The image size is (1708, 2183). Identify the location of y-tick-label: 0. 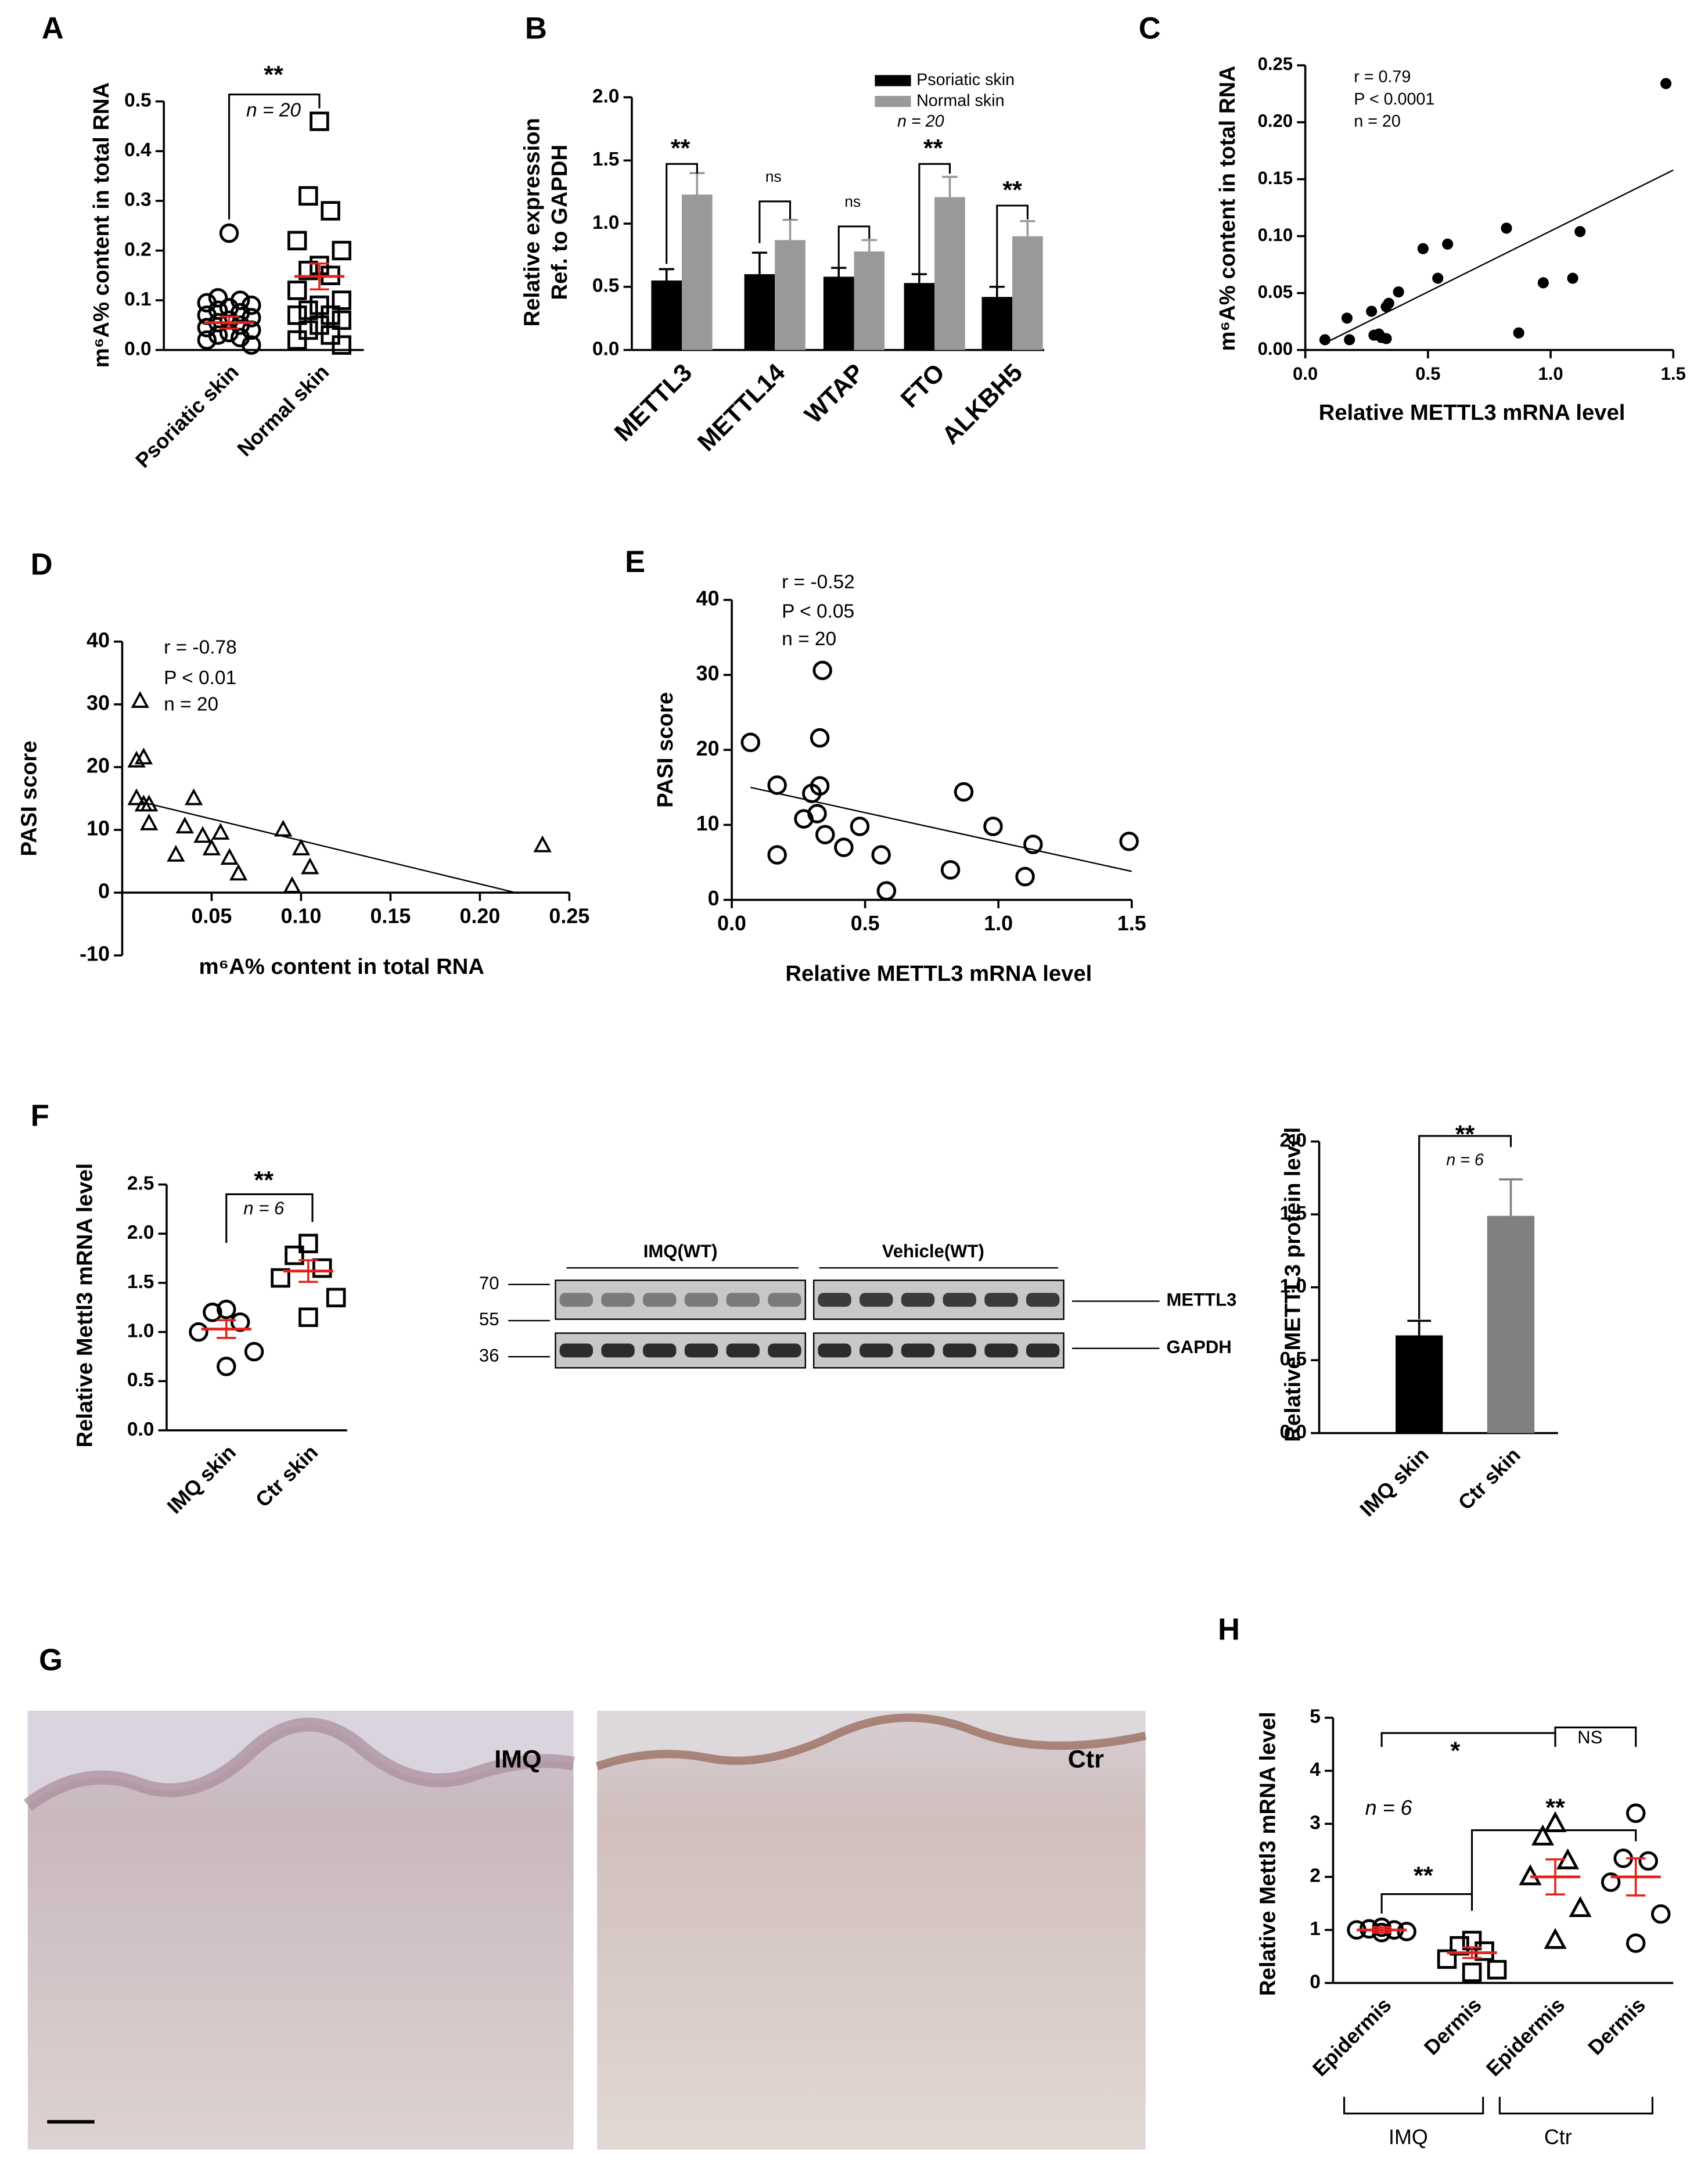
(104, 892).